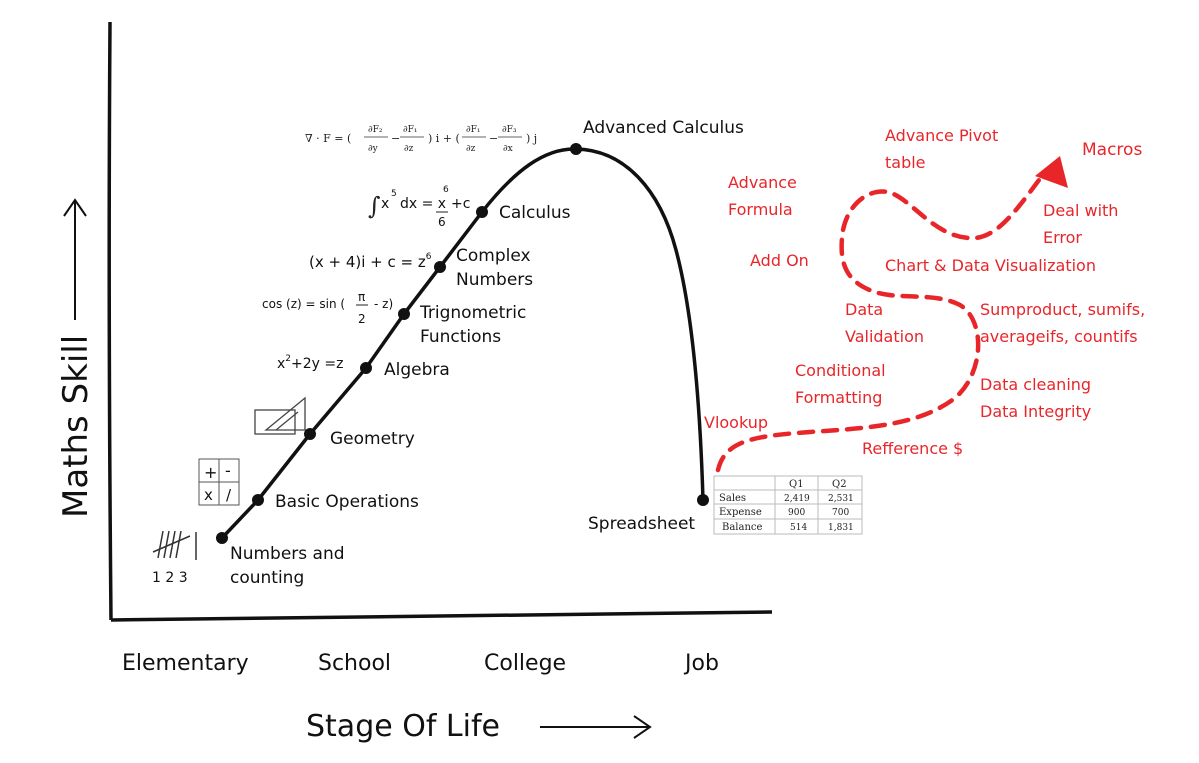  Describe the element at coordinates (732, 498) in the screenshot. I see `table-cell: Sales` at that location.